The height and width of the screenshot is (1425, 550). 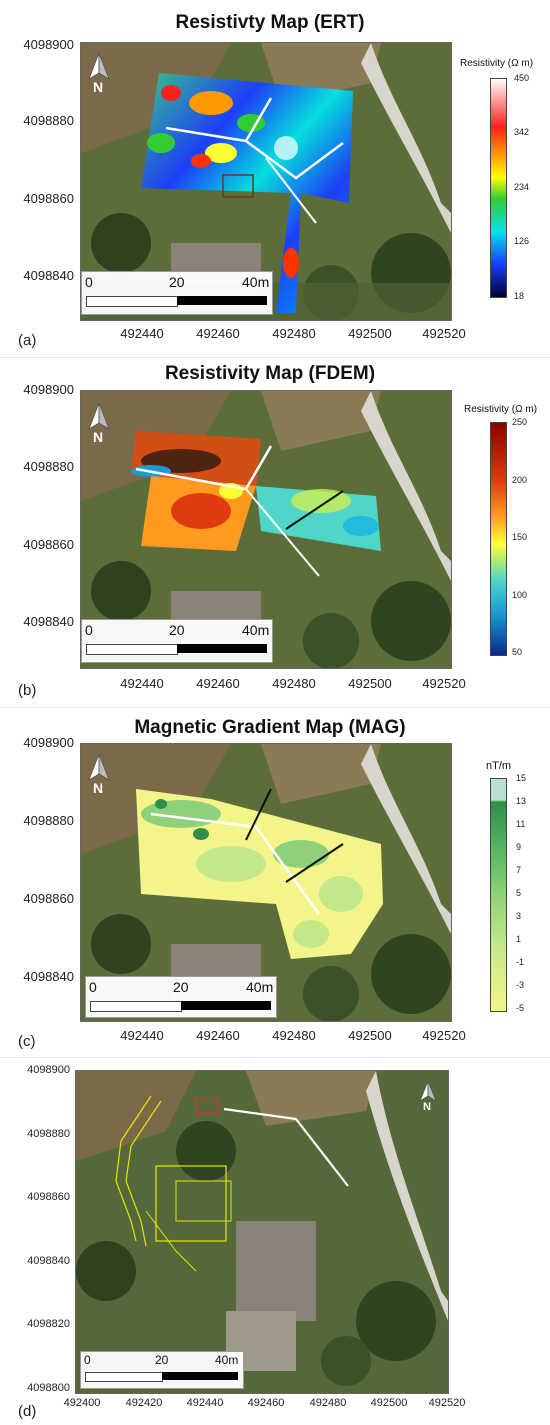 I want to click on colorbar-tick: 11, so click(x=521, y=824).